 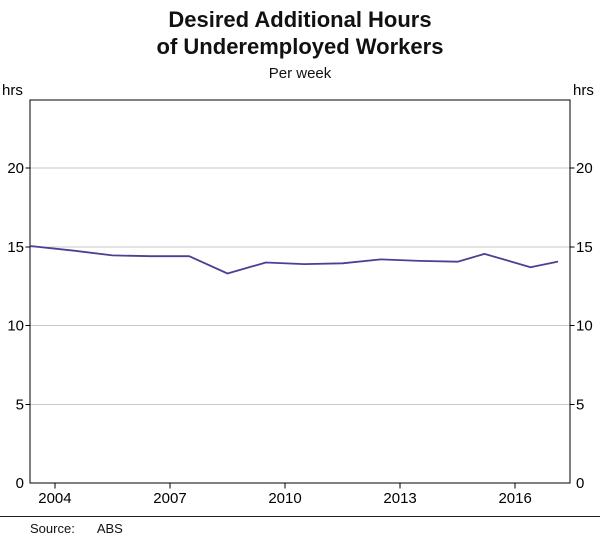 I want to click on chart-title-line1: Desired Additional Hours, so click(x=300, y=19).